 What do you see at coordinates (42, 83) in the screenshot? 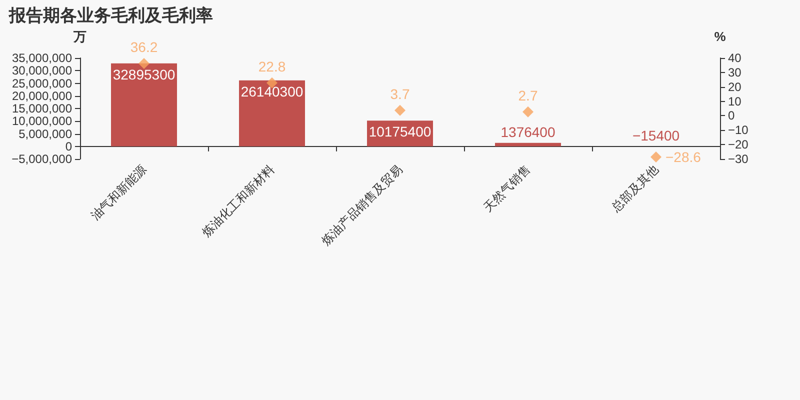
I see `y-tick-label: 25,000,000` at bounding box center [42, 83].